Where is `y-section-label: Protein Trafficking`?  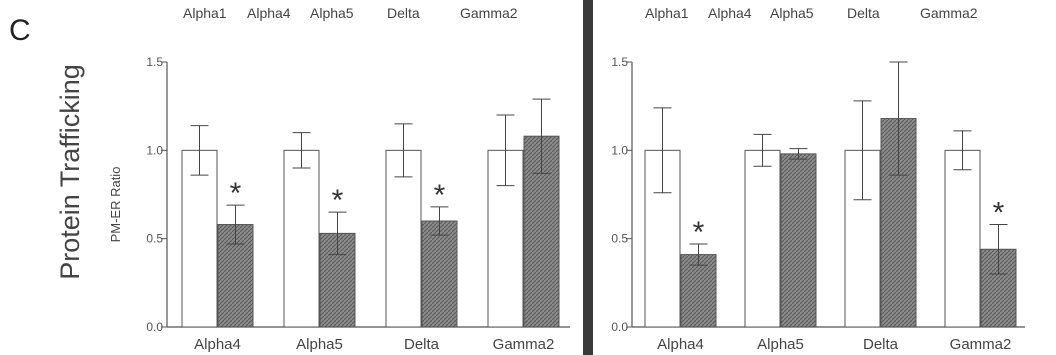 y-section-label: Protein Trafficking is located at coordinates (70, 172).